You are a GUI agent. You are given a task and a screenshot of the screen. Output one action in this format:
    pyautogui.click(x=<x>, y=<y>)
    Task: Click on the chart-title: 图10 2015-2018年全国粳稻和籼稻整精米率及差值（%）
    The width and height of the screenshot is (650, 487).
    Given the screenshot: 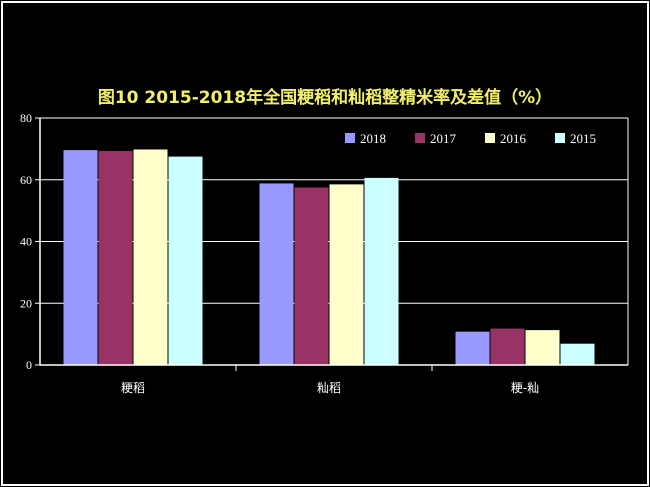 What is the action you would take?
    pyautogui.click(x=325, y=97)
    